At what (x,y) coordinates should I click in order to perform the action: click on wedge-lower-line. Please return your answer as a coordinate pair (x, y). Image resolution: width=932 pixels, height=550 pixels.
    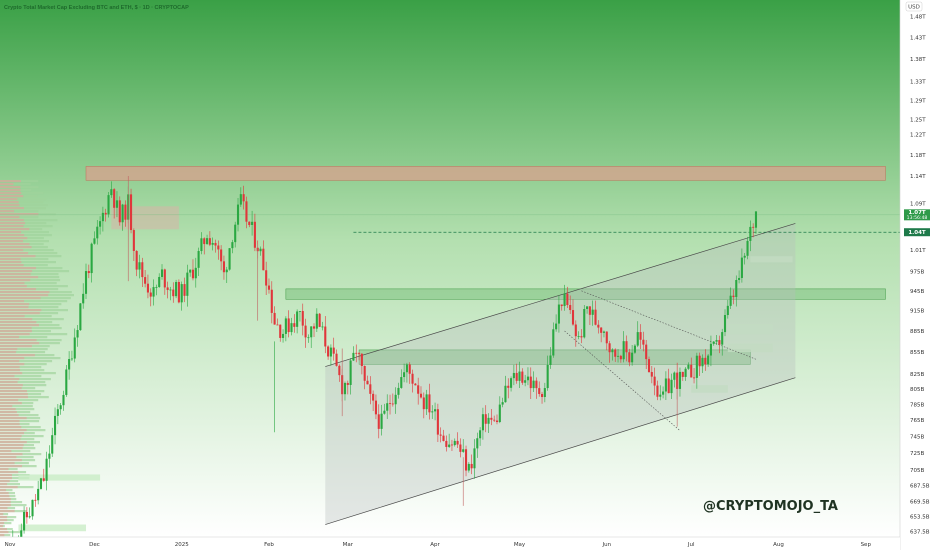
    Looking at the image, I should click on (622, 380).